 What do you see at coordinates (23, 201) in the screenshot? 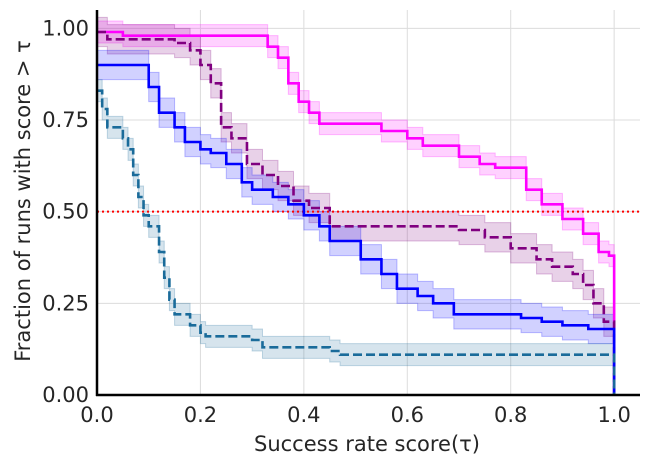
I see `y-axis-label: Fraction of runs with score > τ` at bounding box center [23, 201].